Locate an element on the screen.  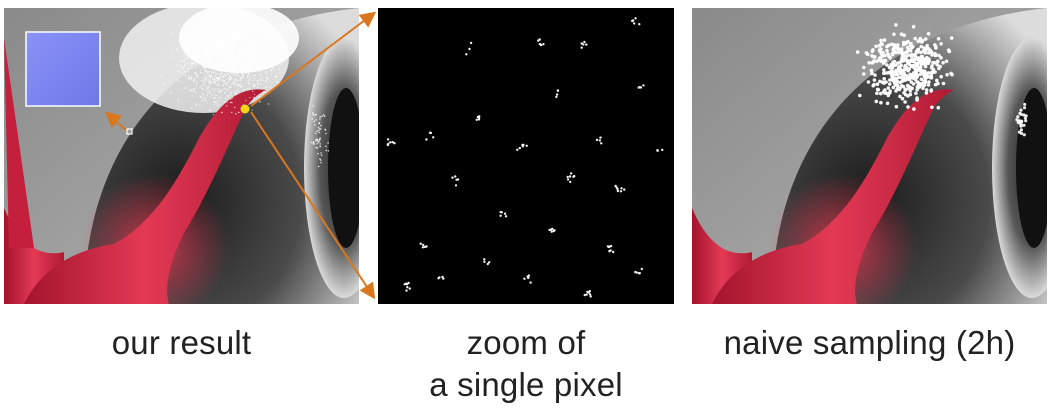
caption-naive-sampling-text: naive sampling (2h) is located at coordinates (869, 342).